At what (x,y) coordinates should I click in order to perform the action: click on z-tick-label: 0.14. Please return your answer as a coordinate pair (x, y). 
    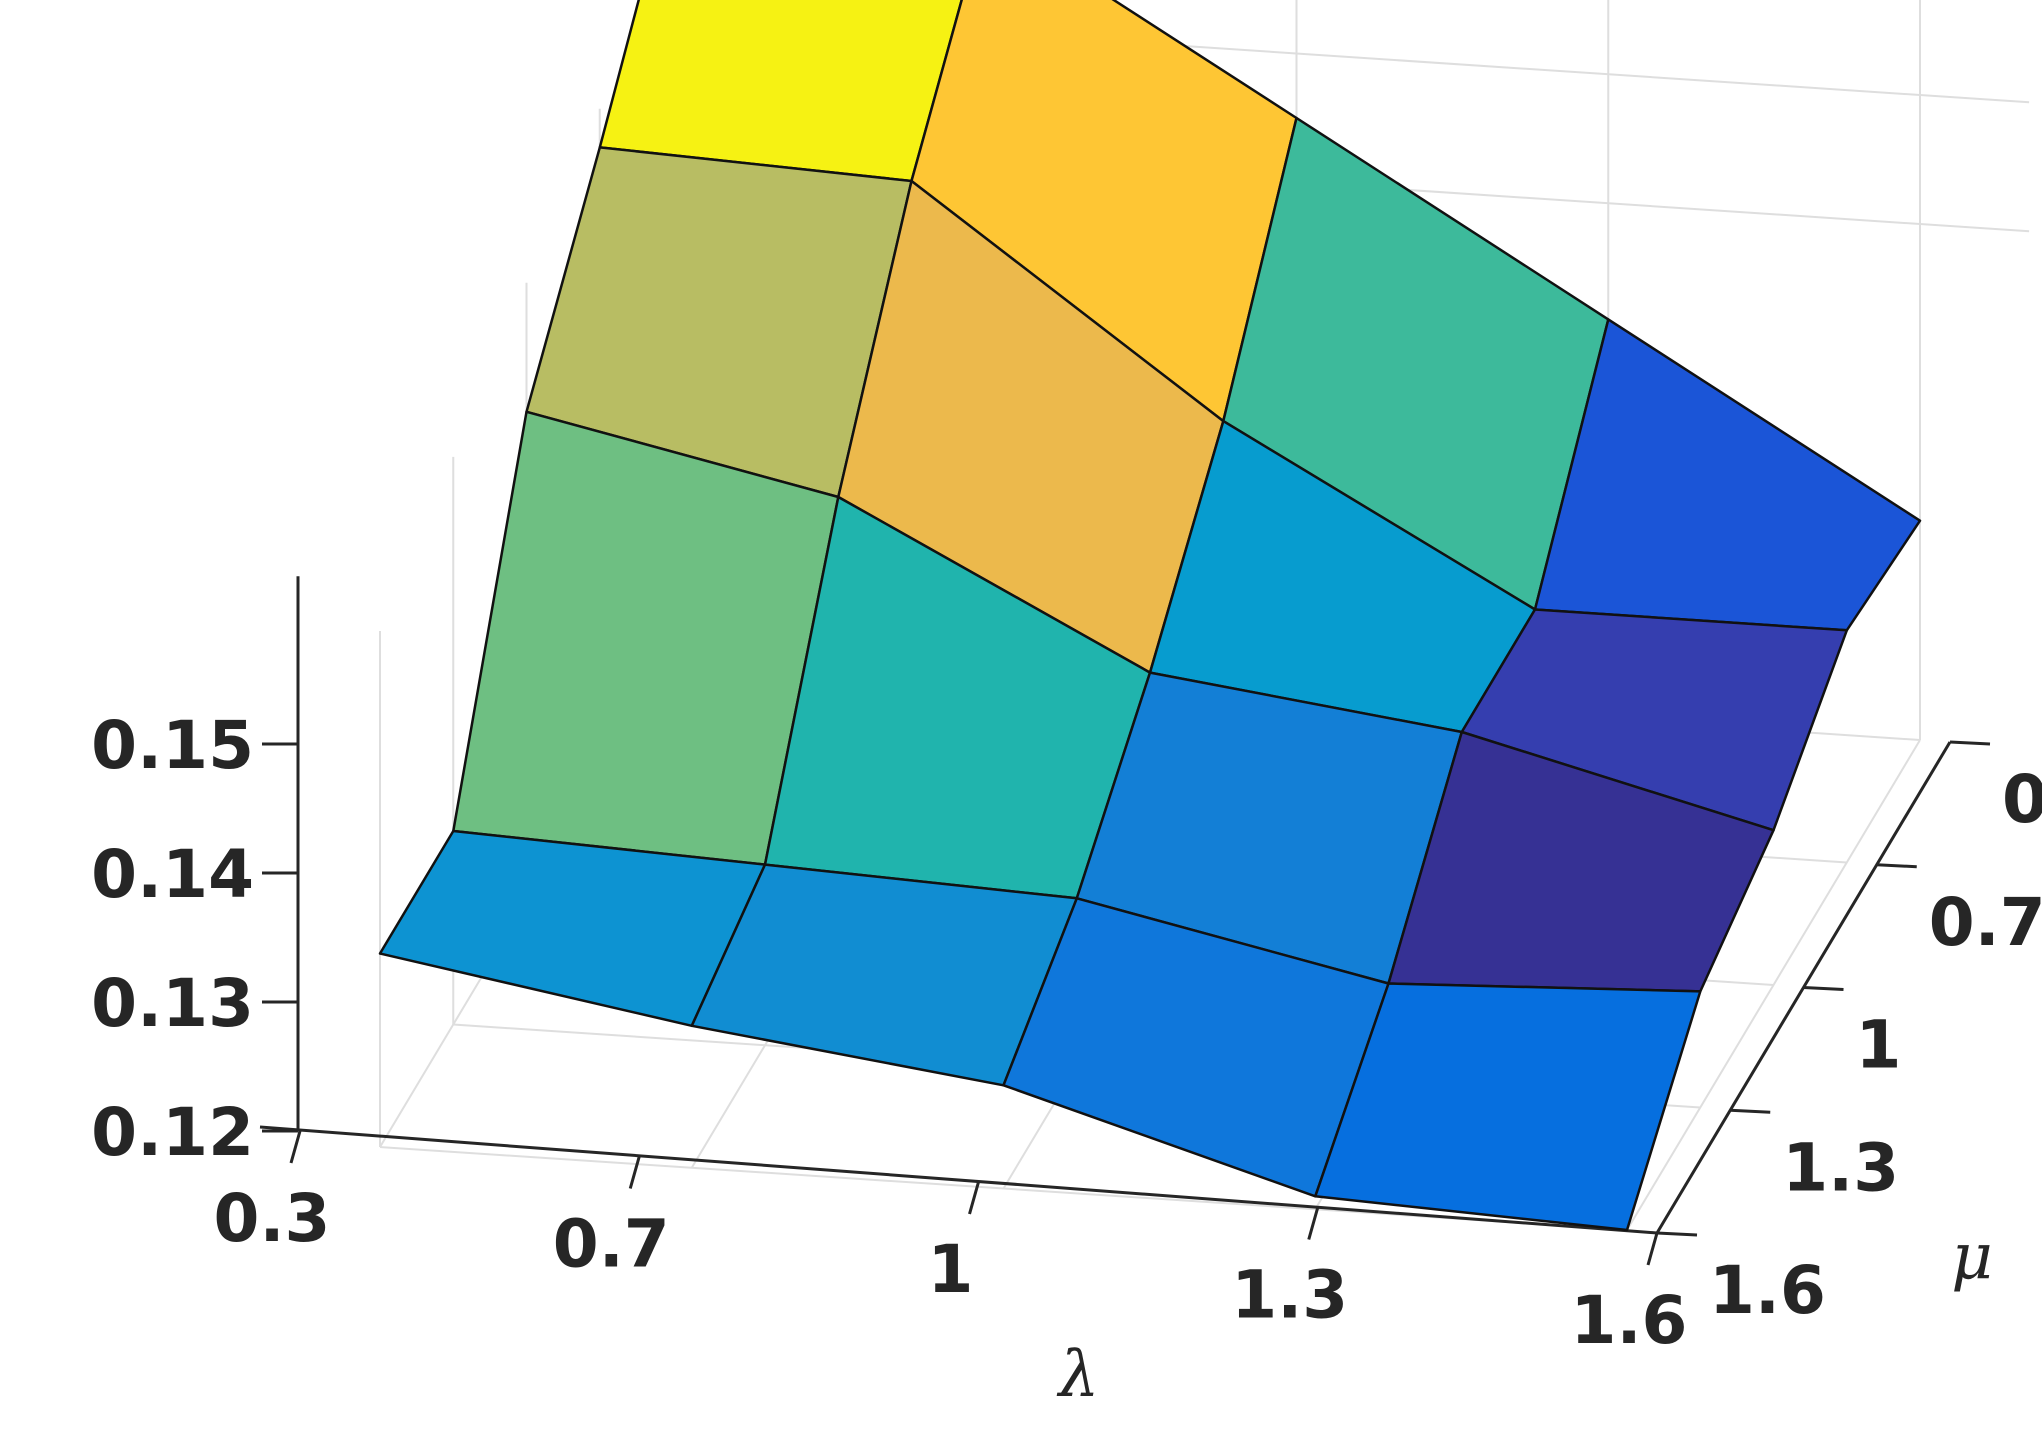
    Looking at the image, I should click on (172, 874).